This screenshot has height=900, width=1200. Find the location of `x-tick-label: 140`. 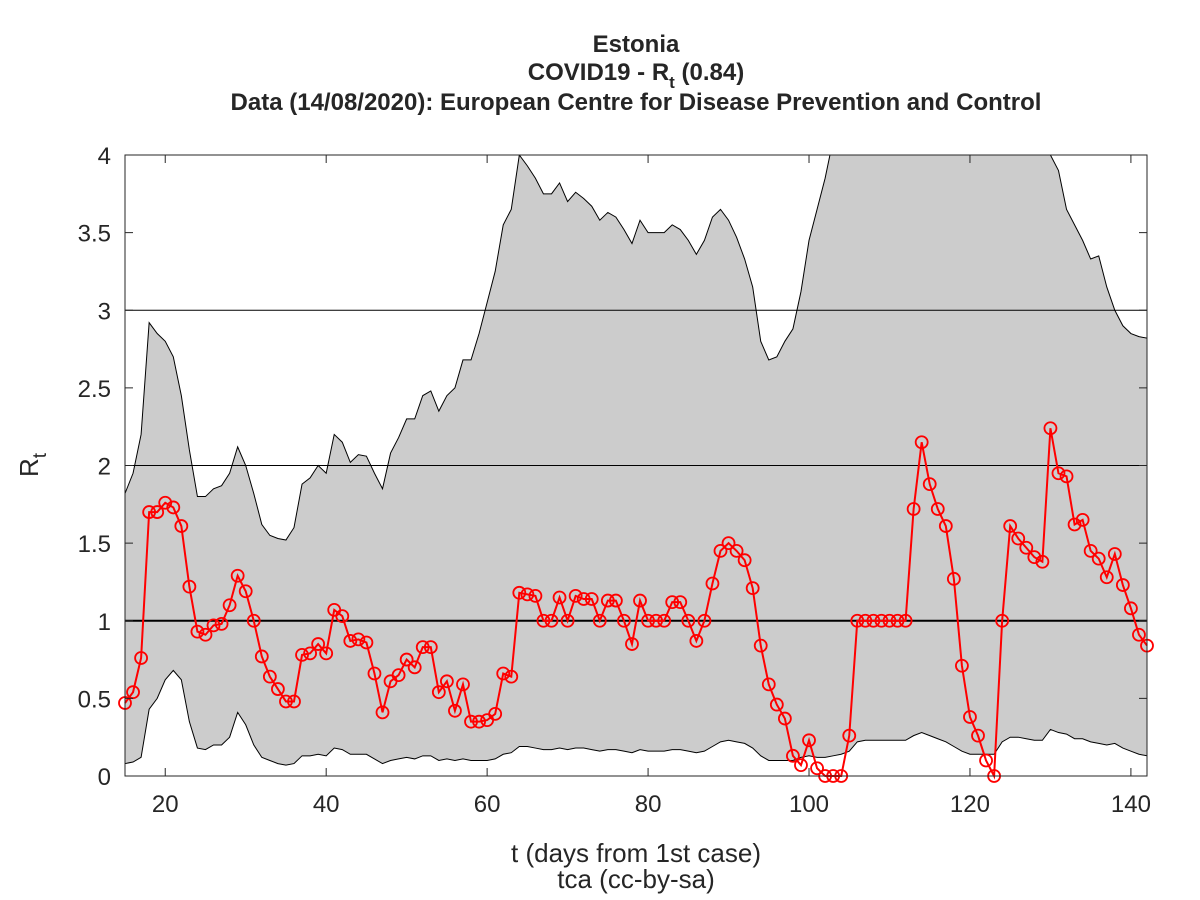

x-tick-label: 140 is located at coordinates (1131, 804).